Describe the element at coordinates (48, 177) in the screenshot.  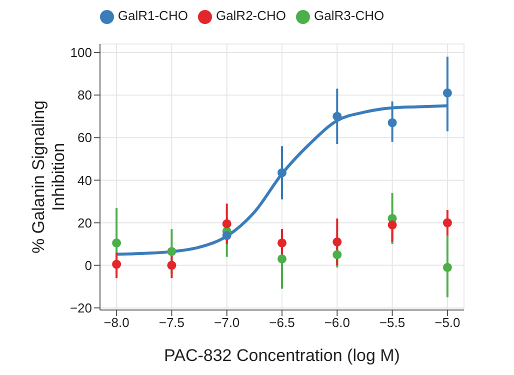
I see `y-axis-title: % Galanin Signaling Inhibition` at that location.